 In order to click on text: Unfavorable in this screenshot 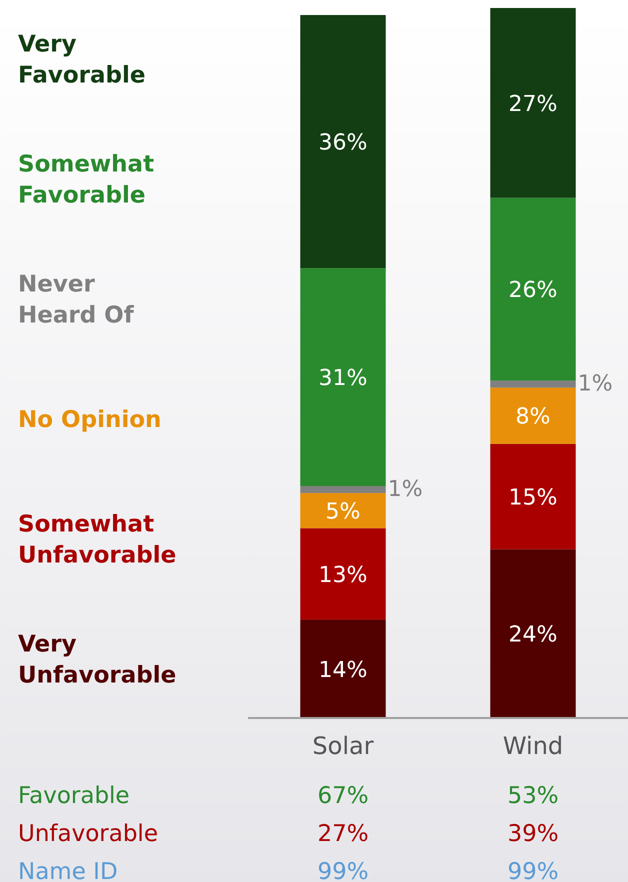, I will do `click(88, 834)`.